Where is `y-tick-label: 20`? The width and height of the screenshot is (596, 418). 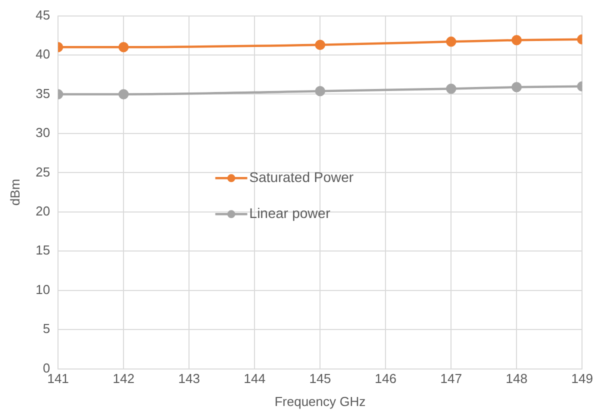 y-tick-label: 20 is located at coordinates (43, 210).